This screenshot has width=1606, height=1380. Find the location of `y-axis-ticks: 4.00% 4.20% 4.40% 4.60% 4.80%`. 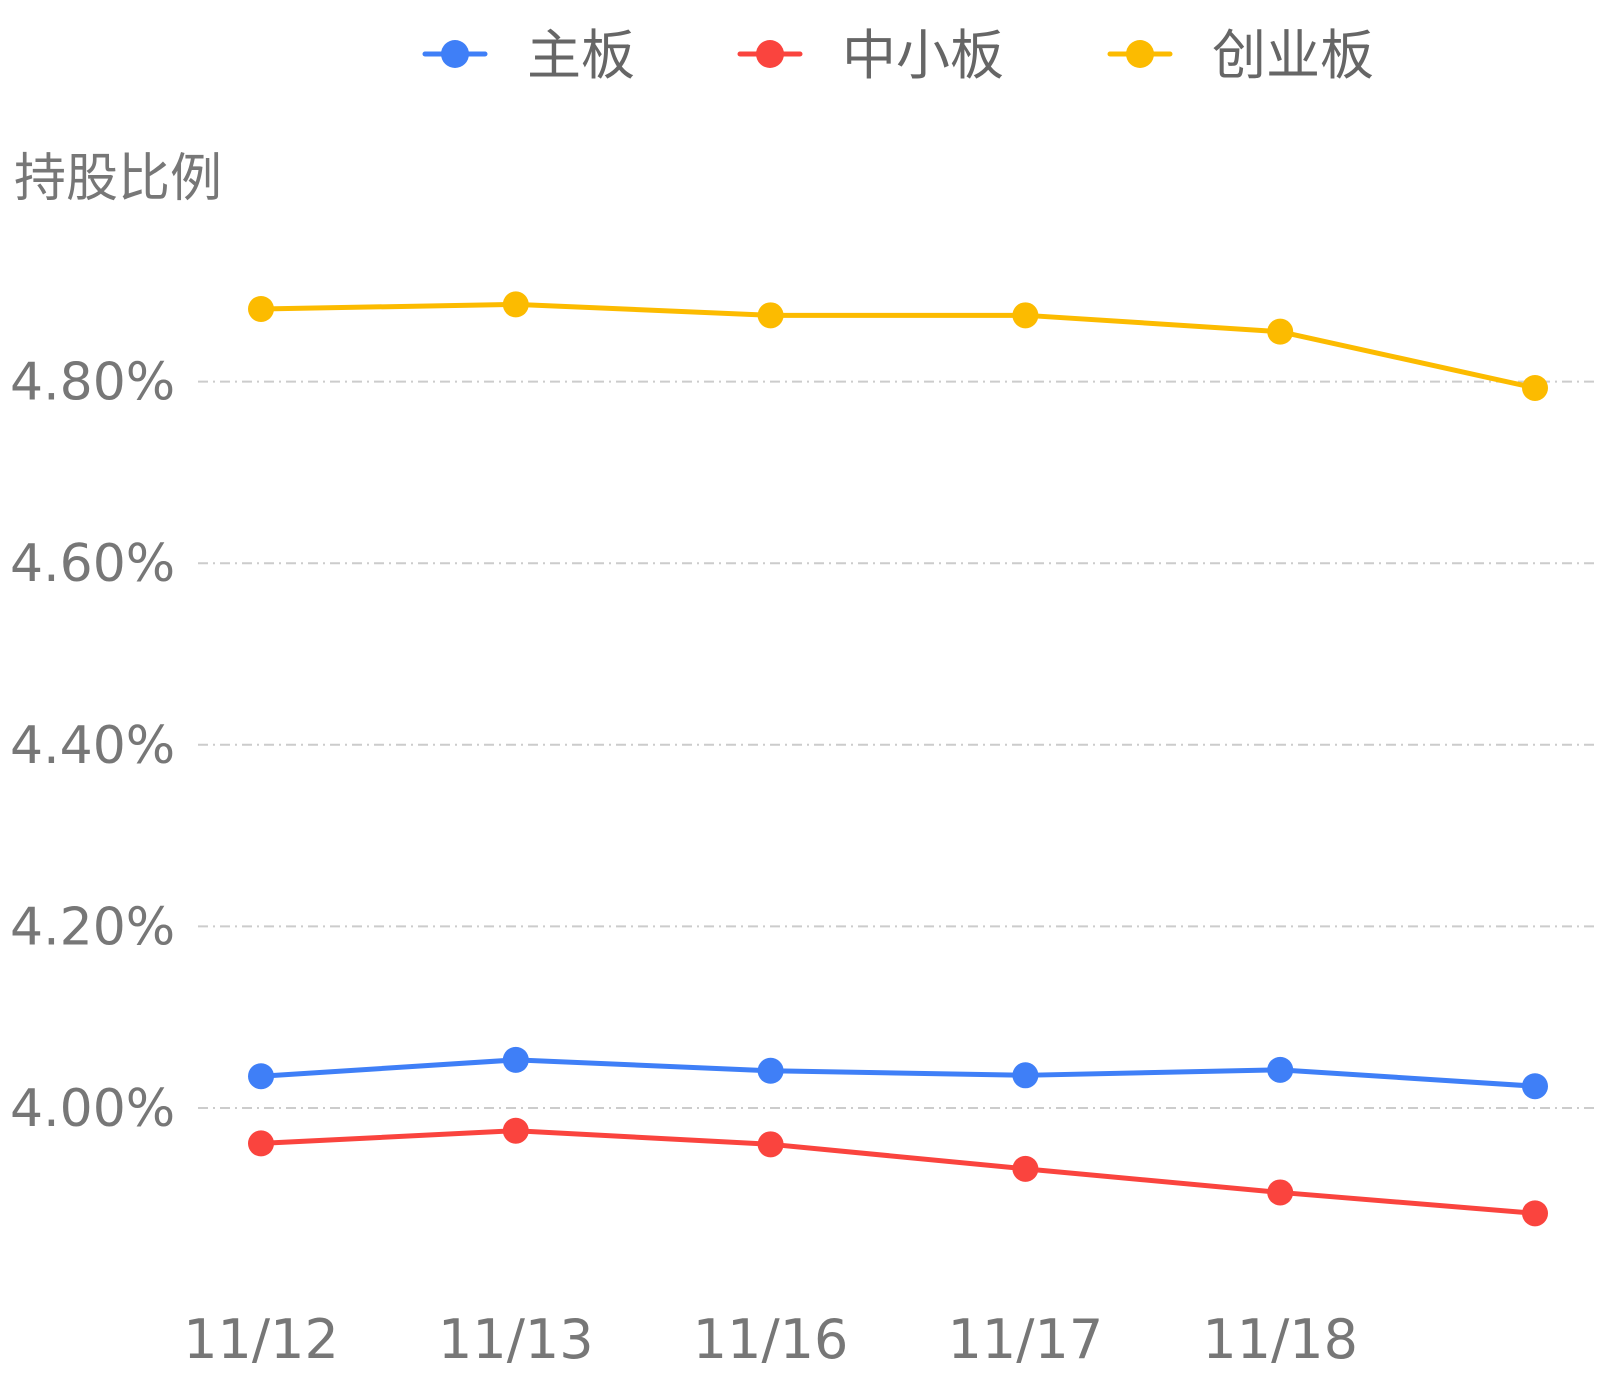

y-axis-ticks: 4.00% 4.20% 4.40% 4.60% 4.80% is located at coordinates (92, 746).